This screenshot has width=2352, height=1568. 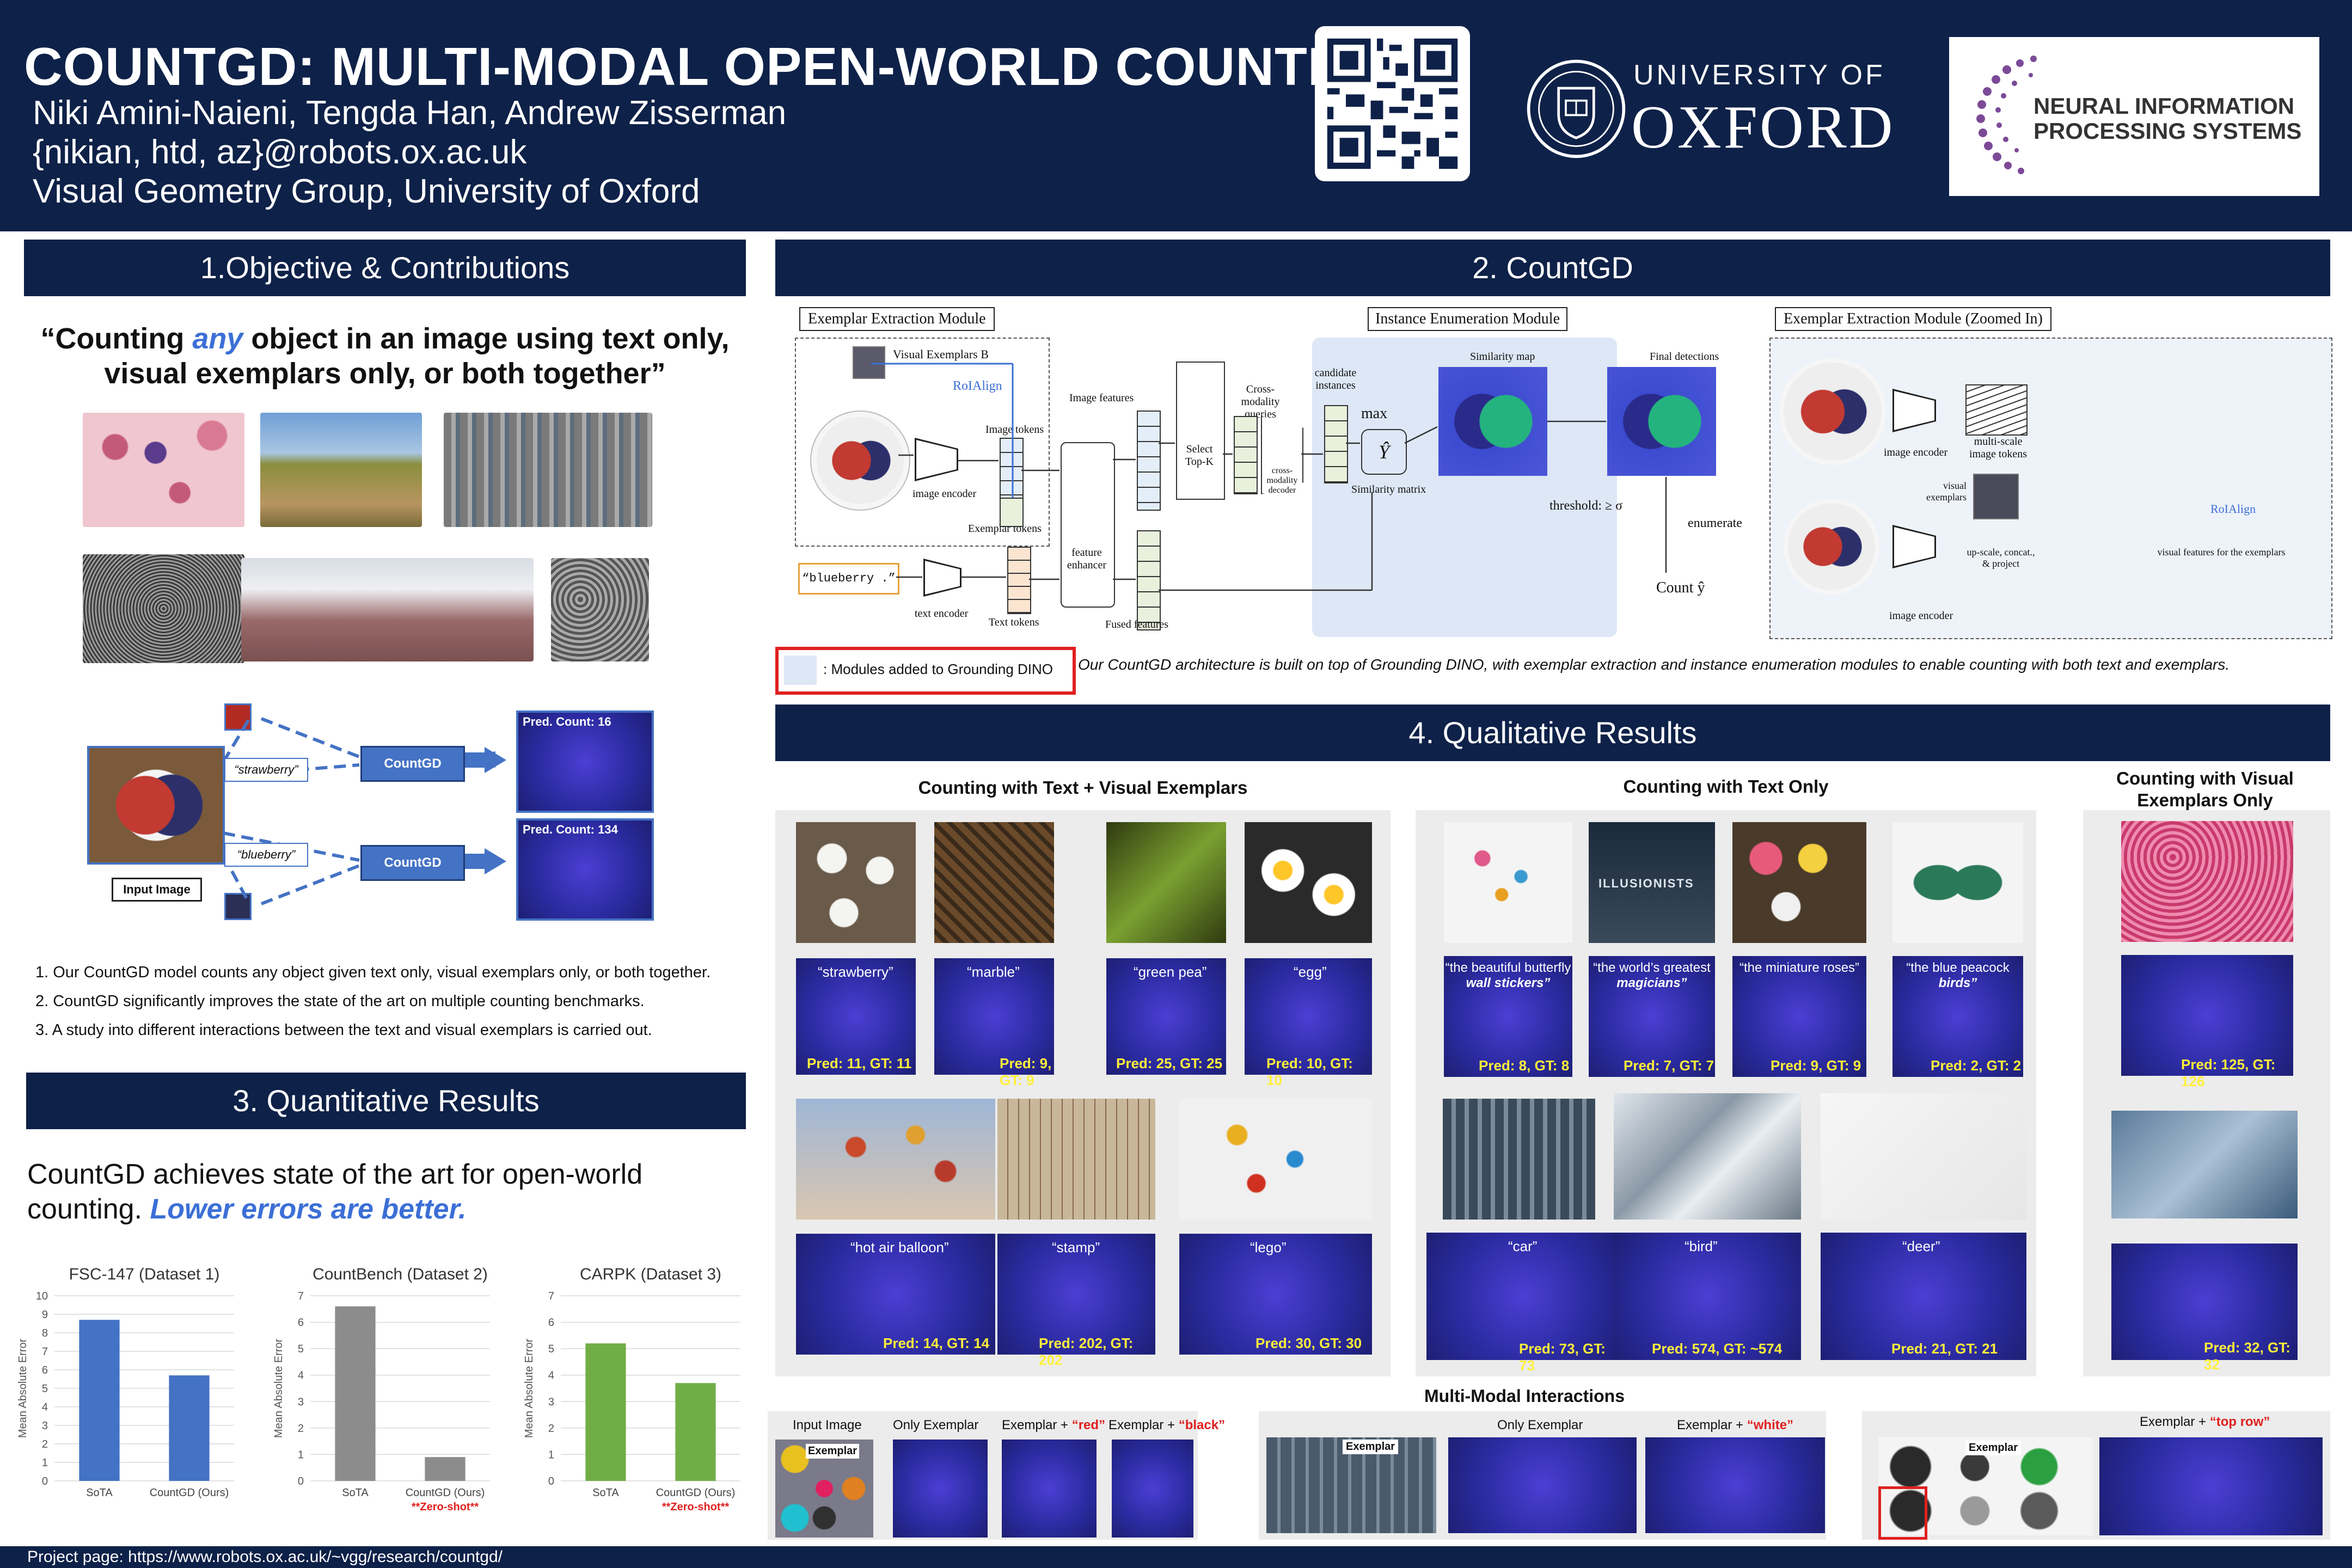 What do you see at coordinates (266, 770) in the screenshot?
I see `strawberry-text-prompt: “strawberry”` at bounding box center [266, 770].